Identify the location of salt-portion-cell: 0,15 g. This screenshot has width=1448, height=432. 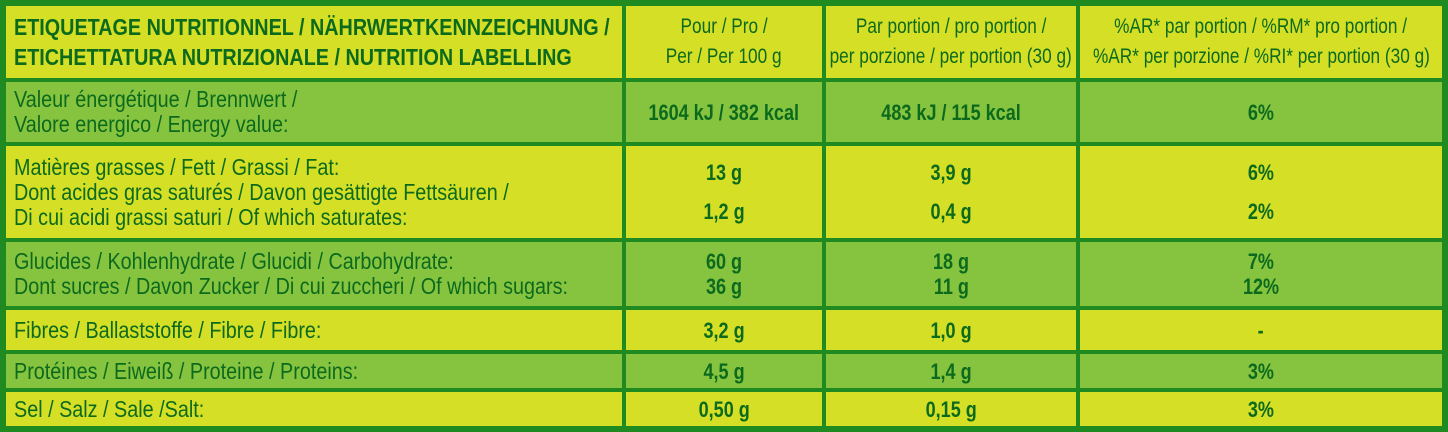
(951, 409).